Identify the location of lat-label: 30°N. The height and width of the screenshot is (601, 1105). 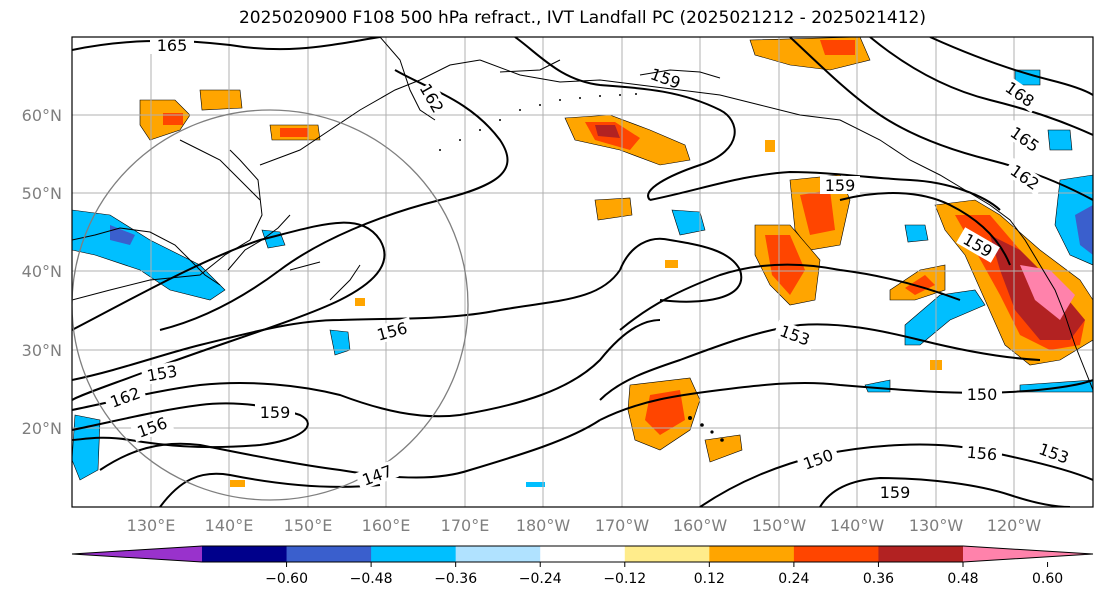
(42, 350).